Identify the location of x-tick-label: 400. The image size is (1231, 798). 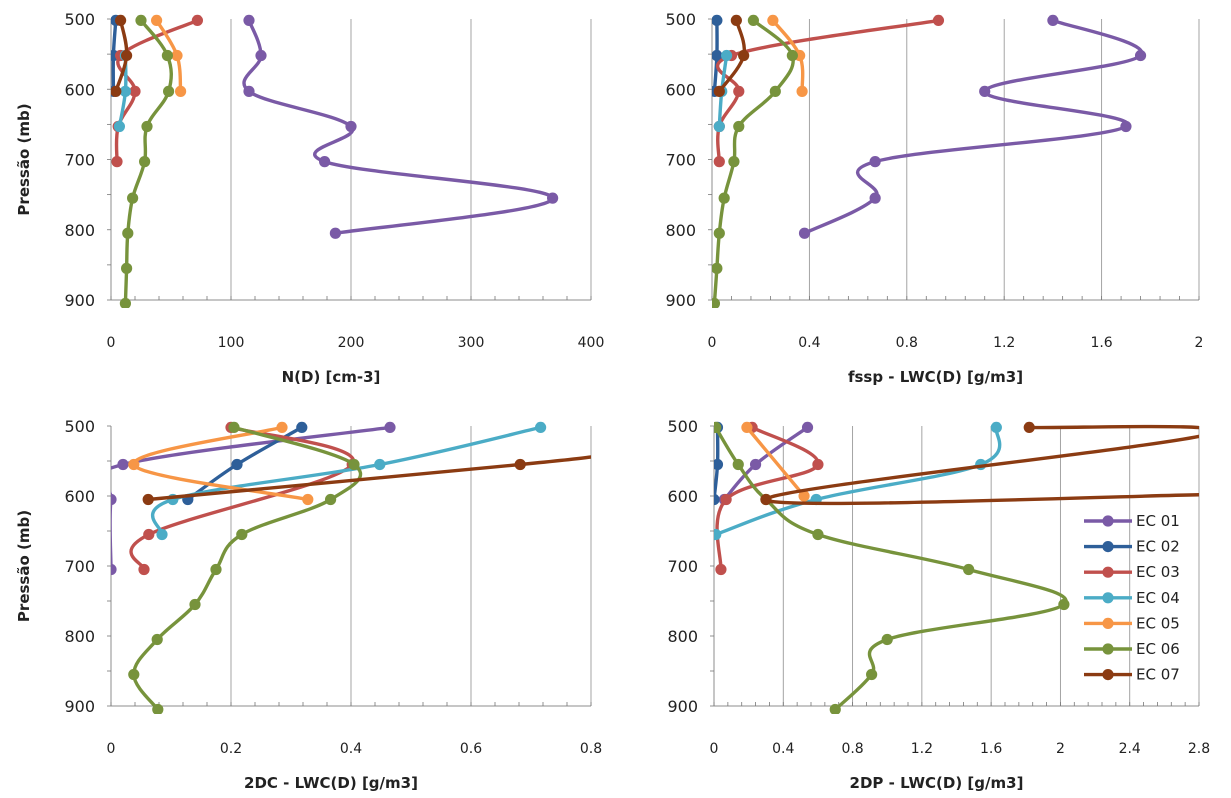
(591, 343).